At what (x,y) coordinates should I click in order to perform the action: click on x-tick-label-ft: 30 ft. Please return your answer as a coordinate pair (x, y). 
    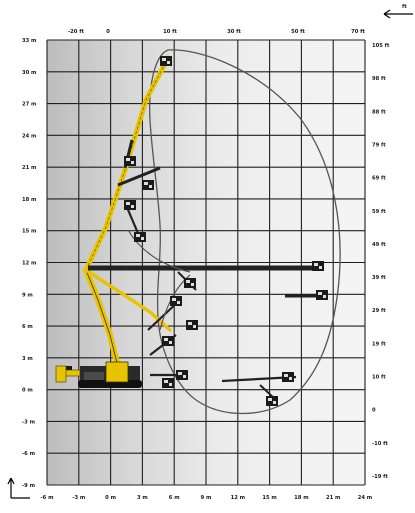
    Looking at the image, I should click on (234, 32).